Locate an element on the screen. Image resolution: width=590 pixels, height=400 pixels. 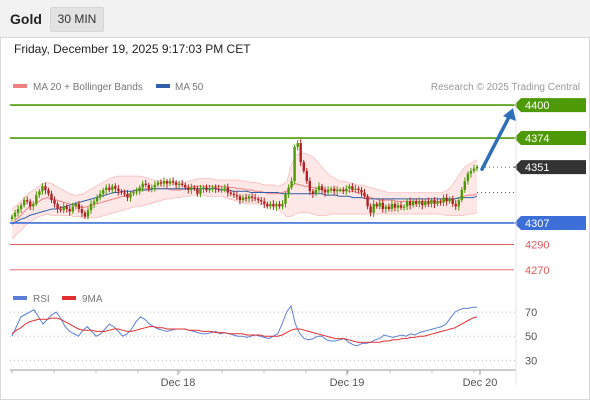
legend-label-9ma: 9MA is located at coordinates (92, 299).